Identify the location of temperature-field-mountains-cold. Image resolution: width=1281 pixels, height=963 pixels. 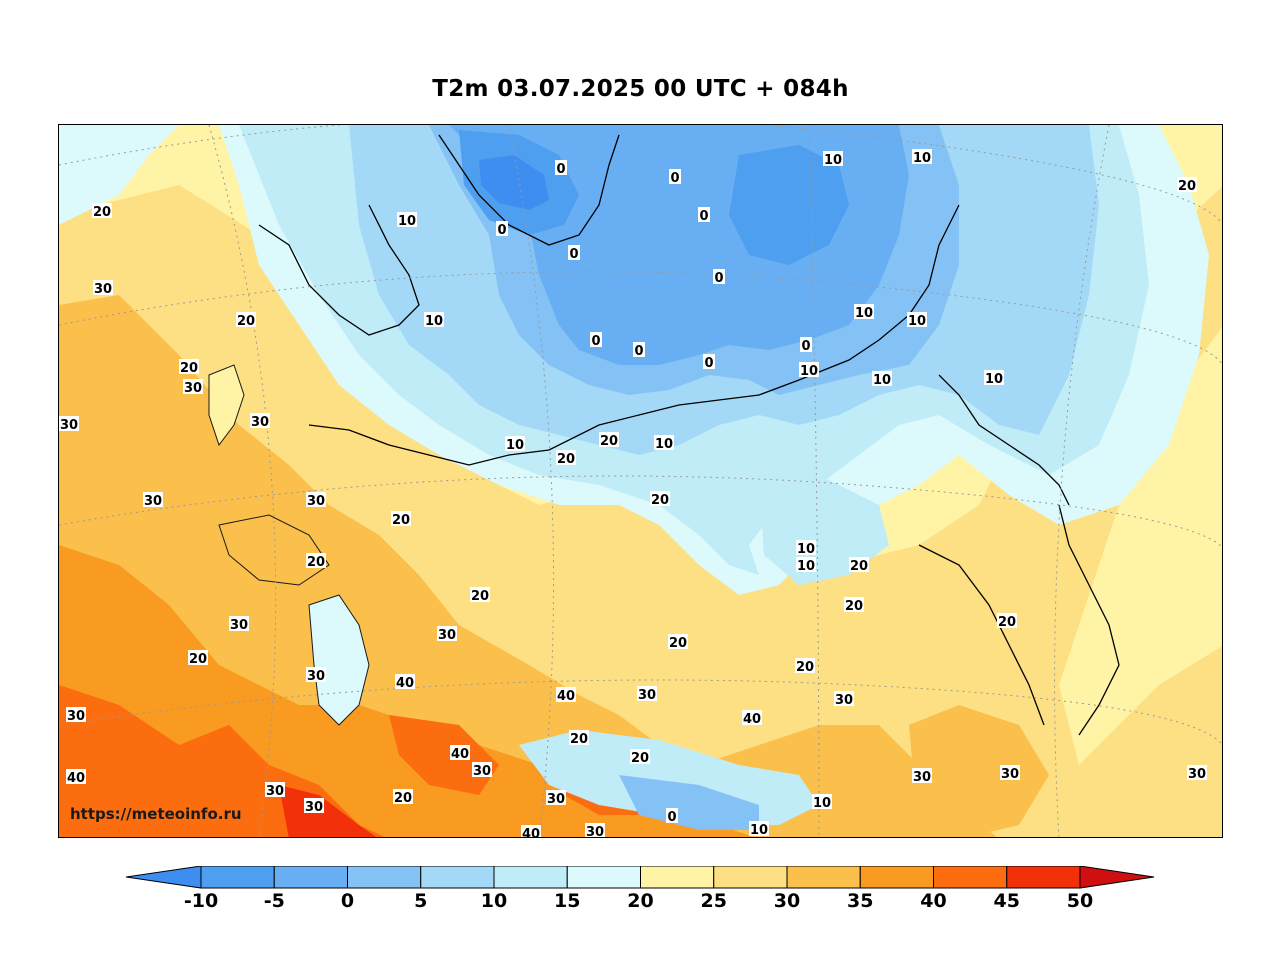
(689, 802).